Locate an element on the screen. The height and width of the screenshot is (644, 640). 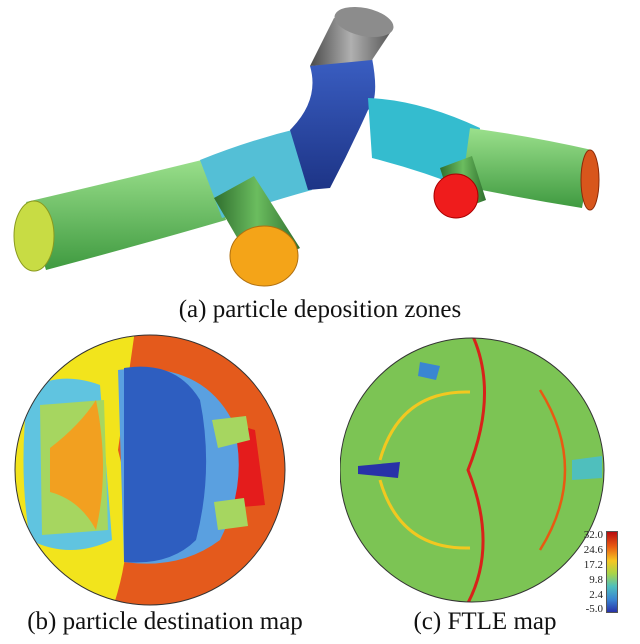
caption-c: (c) FTLE map is located at coordinates (485, 621).